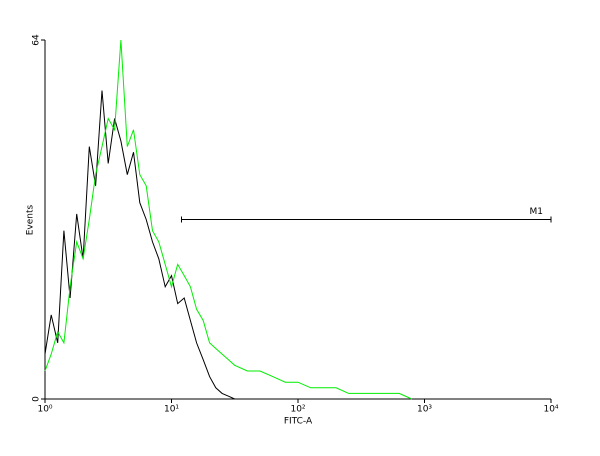  Describe the element at coordinates (537, 212) in the screenshot. I see `marker-label: M1` at that location.